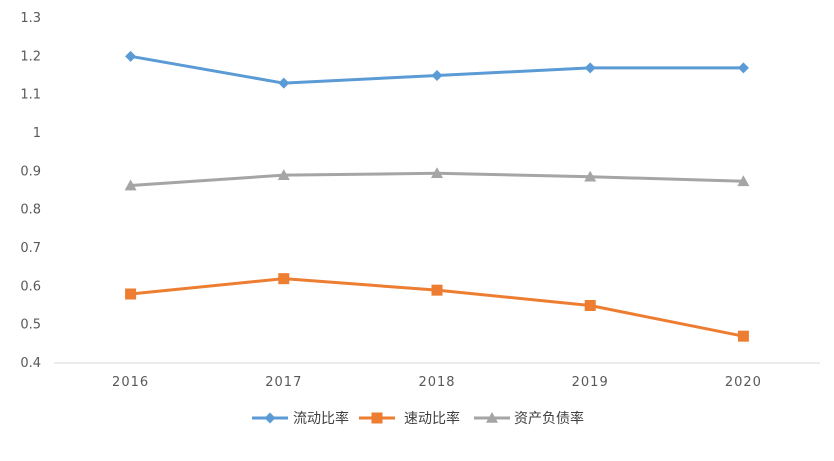 The image size is (834, 461). I want to click on legend-item: 速动比率, so click(409, 418).